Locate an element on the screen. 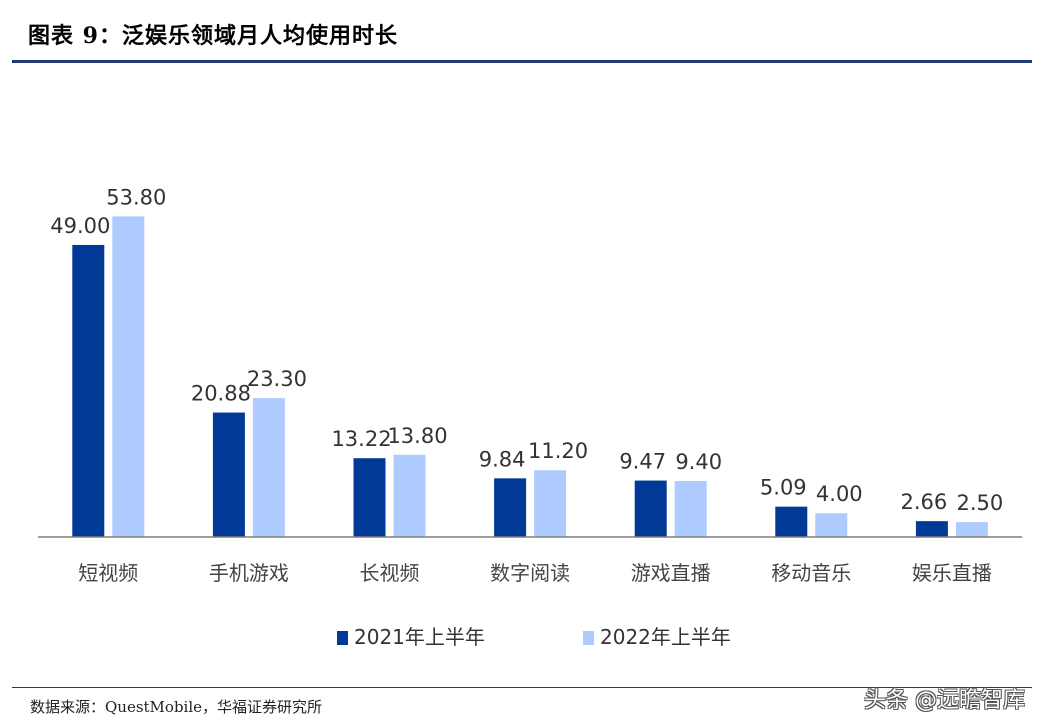 This screenshot has width=1043, height=727. value-label-2-4: 11.20 is located at coordinates (558, 451).